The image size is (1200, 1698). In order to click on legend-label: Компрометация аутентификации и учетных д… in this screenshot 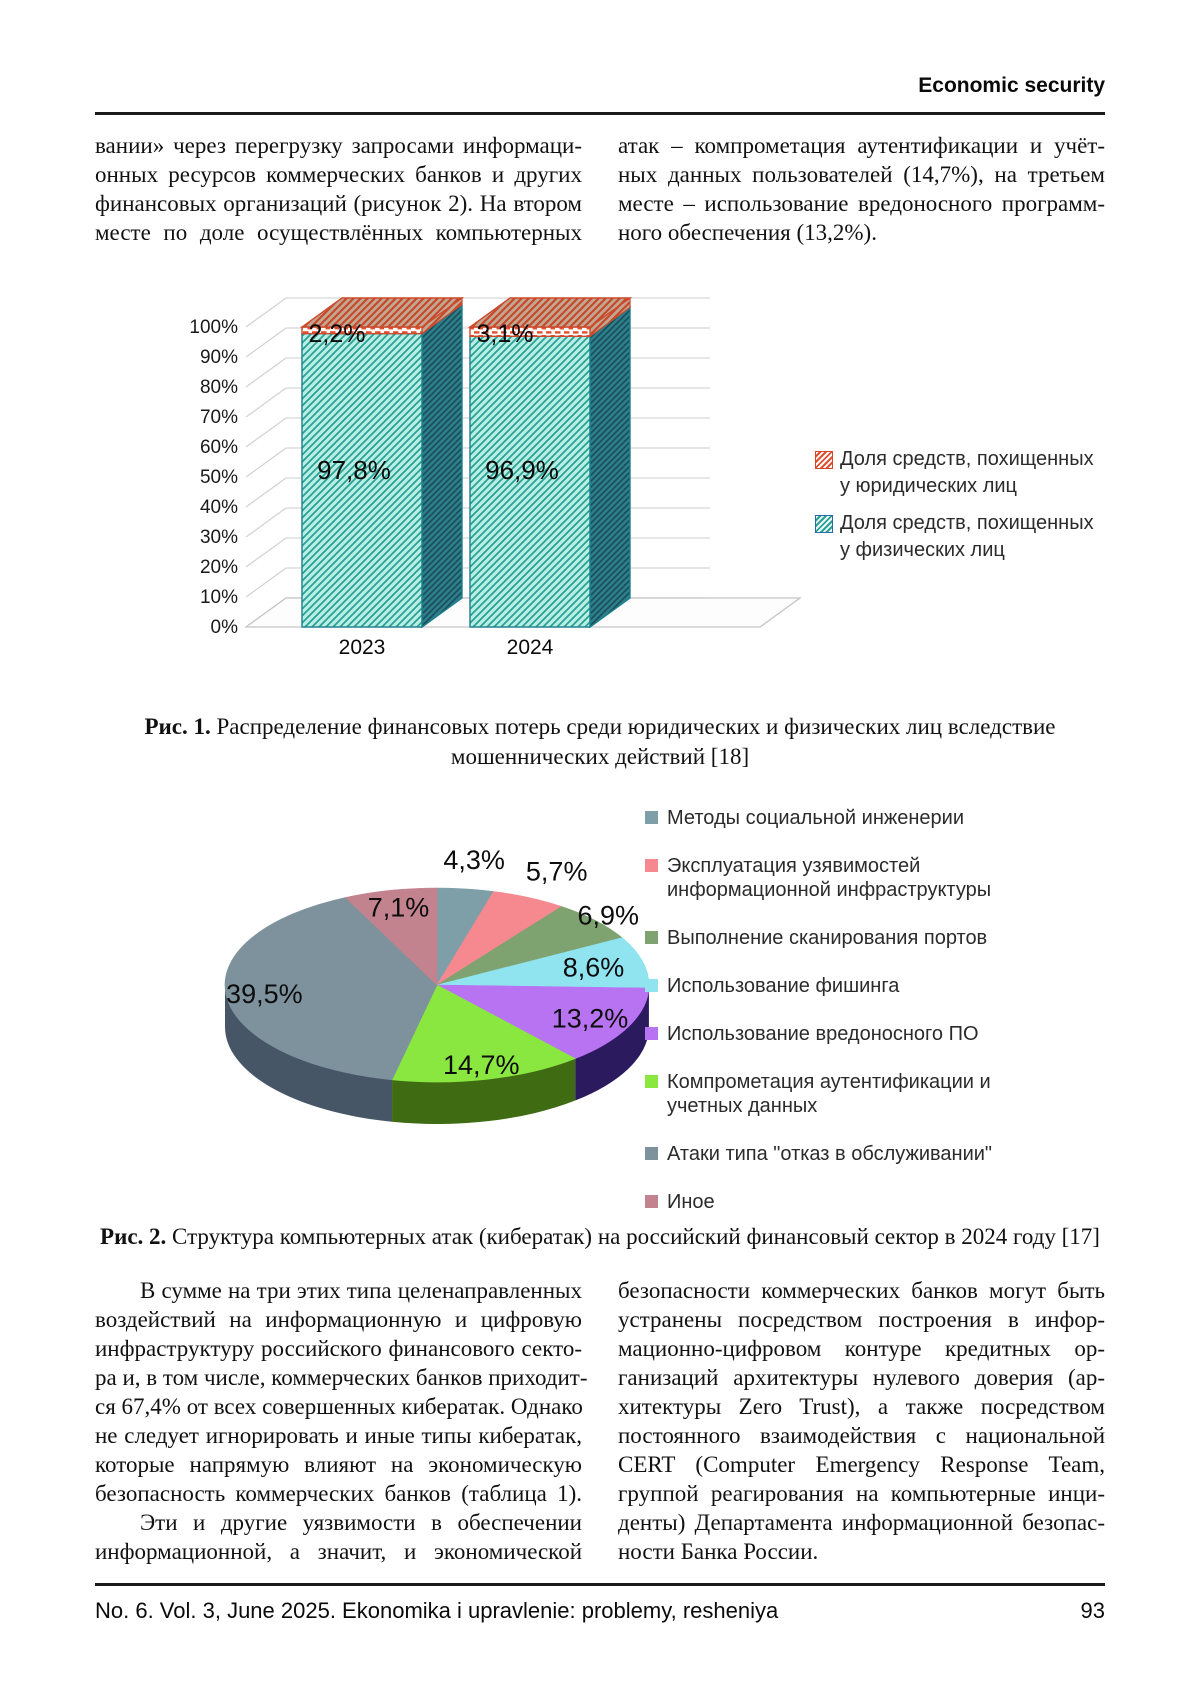, I will do `click(829, 1094)`.